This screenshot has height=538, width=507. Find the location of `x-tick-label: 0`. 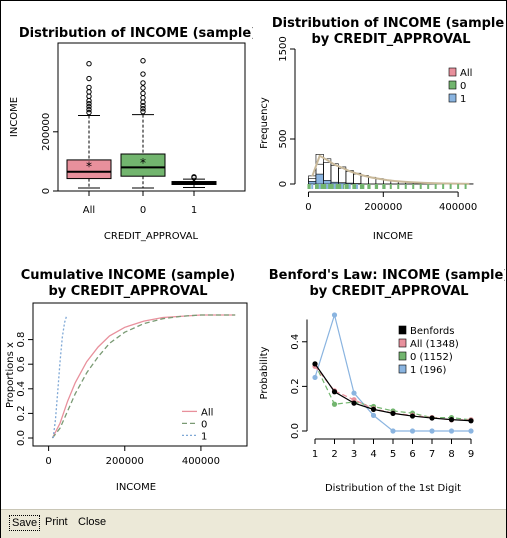

x-tick-label: 0 is located at coordinates (143, 210).